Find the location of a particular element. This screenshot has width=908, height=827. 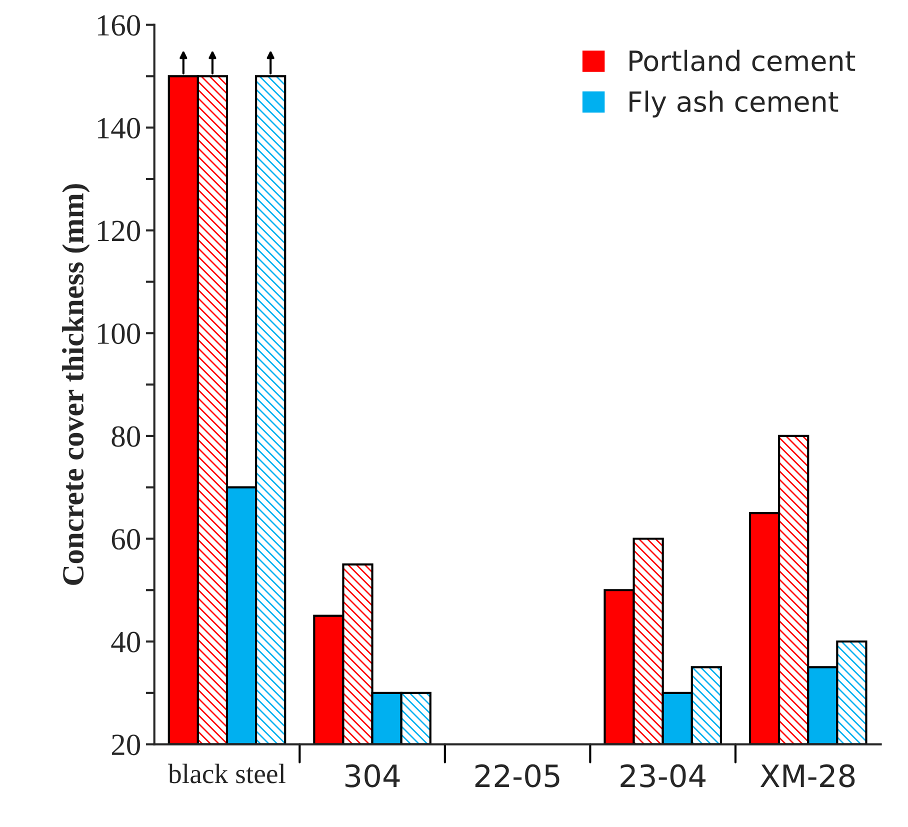

y-tick-label: 140 is located at coordinates (119, 128).